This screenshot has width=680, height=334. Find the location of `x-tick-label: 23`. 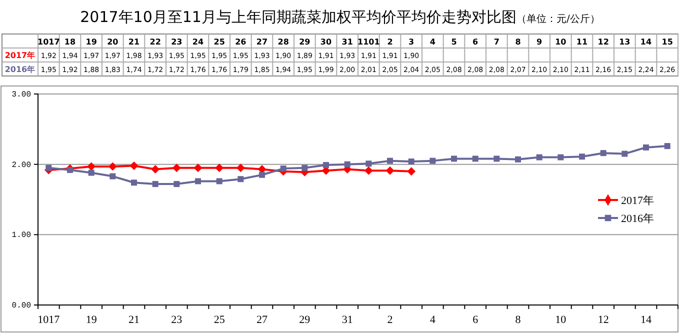

x-tick-label: 23 is located at coordinates (176, 42).